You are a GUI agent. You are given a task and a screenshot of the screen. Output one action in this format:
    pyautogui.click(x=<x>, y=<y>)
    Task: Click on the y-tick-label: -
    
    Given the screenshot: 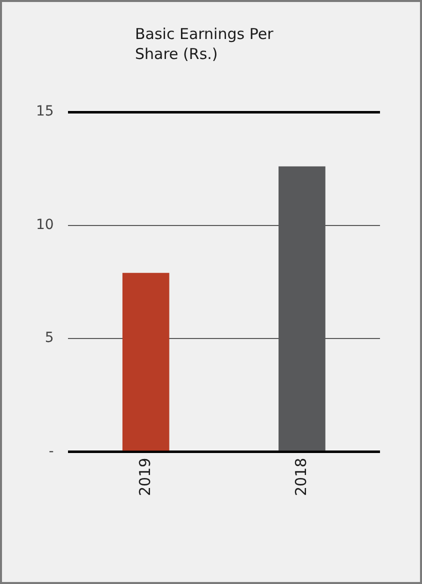 What is the action you would take?
    pyautogui.click(x=51, y=451)
    